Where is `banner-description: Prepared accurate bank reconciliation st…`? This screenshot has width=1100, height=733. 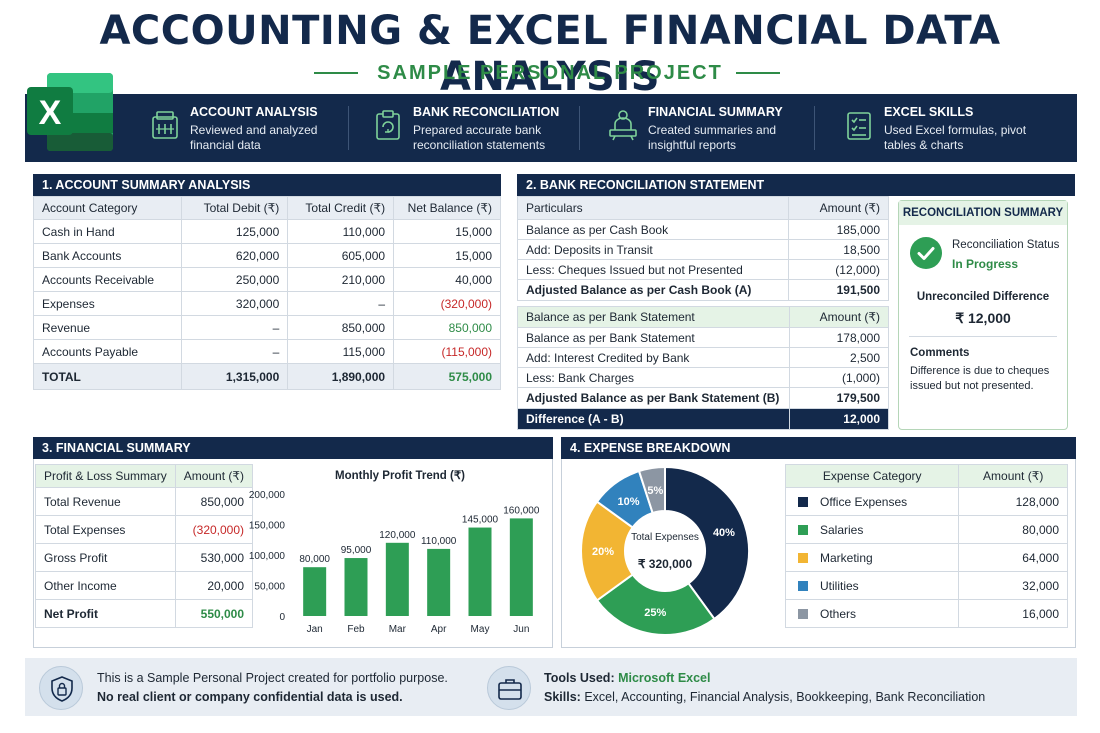 banner-description: Prepared accurate bank reconciliation st… is located at coordinates (479, 137).